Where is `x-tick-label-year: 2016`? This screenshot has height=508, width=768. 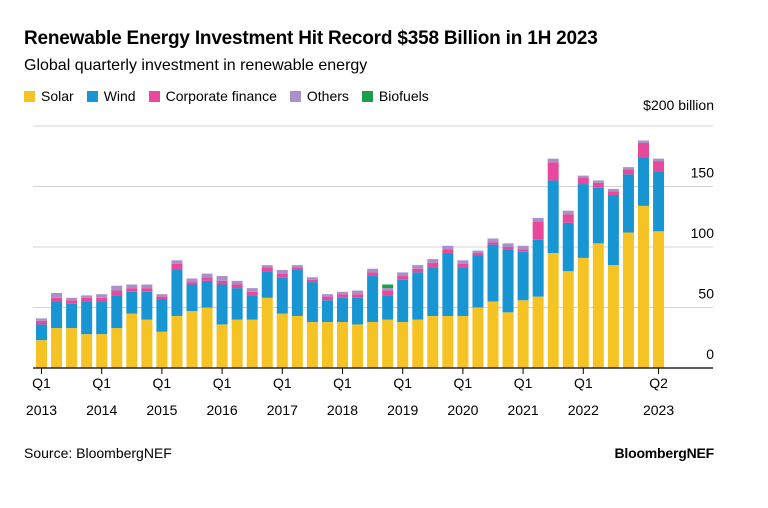 x-tick-label-year: 2016 is located at coordinates (222, 410).